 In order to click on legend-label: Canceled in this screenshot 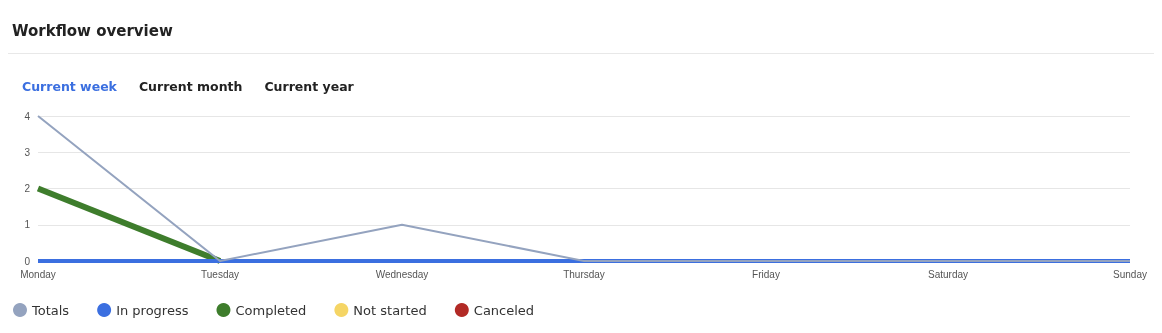, I will do `click(504, 310)`.